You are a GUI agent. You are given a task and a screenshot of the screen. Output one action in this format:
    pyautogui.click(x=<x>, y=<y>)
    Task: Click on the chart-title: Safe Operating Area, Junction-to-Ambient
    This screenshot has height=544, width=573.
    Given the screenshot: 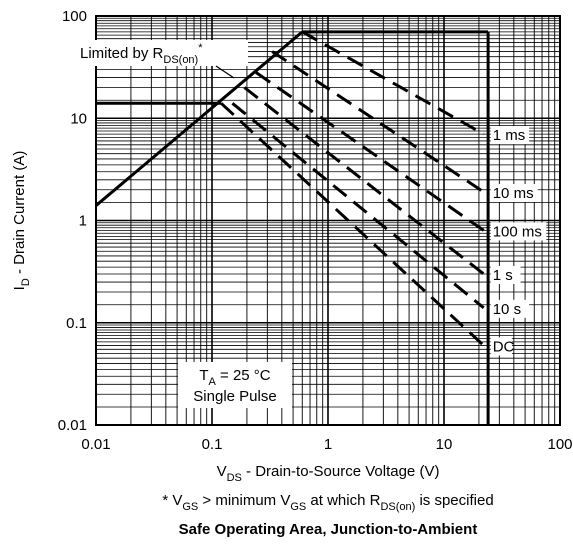 What is the action you would take?
    pyautogui.click(x=328, y=529)
    